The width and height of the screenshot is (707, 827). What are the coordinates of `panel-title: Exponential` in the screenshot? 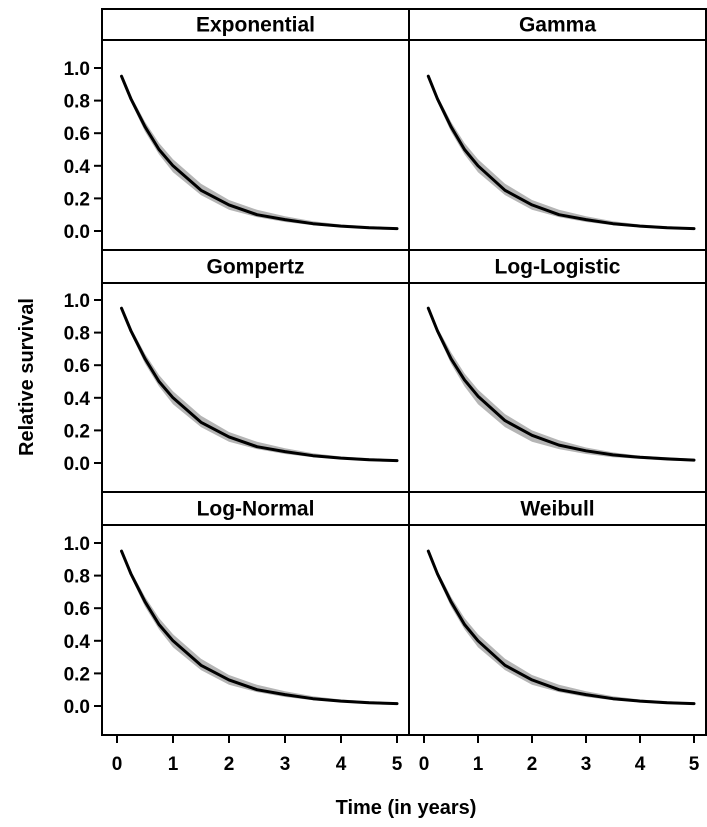 It's located at (255, 25).